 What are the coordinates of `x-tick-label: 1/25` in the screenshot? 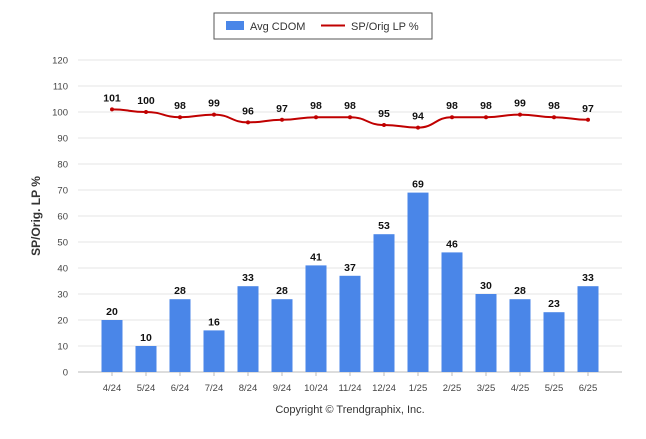 It's located at (418, 388).